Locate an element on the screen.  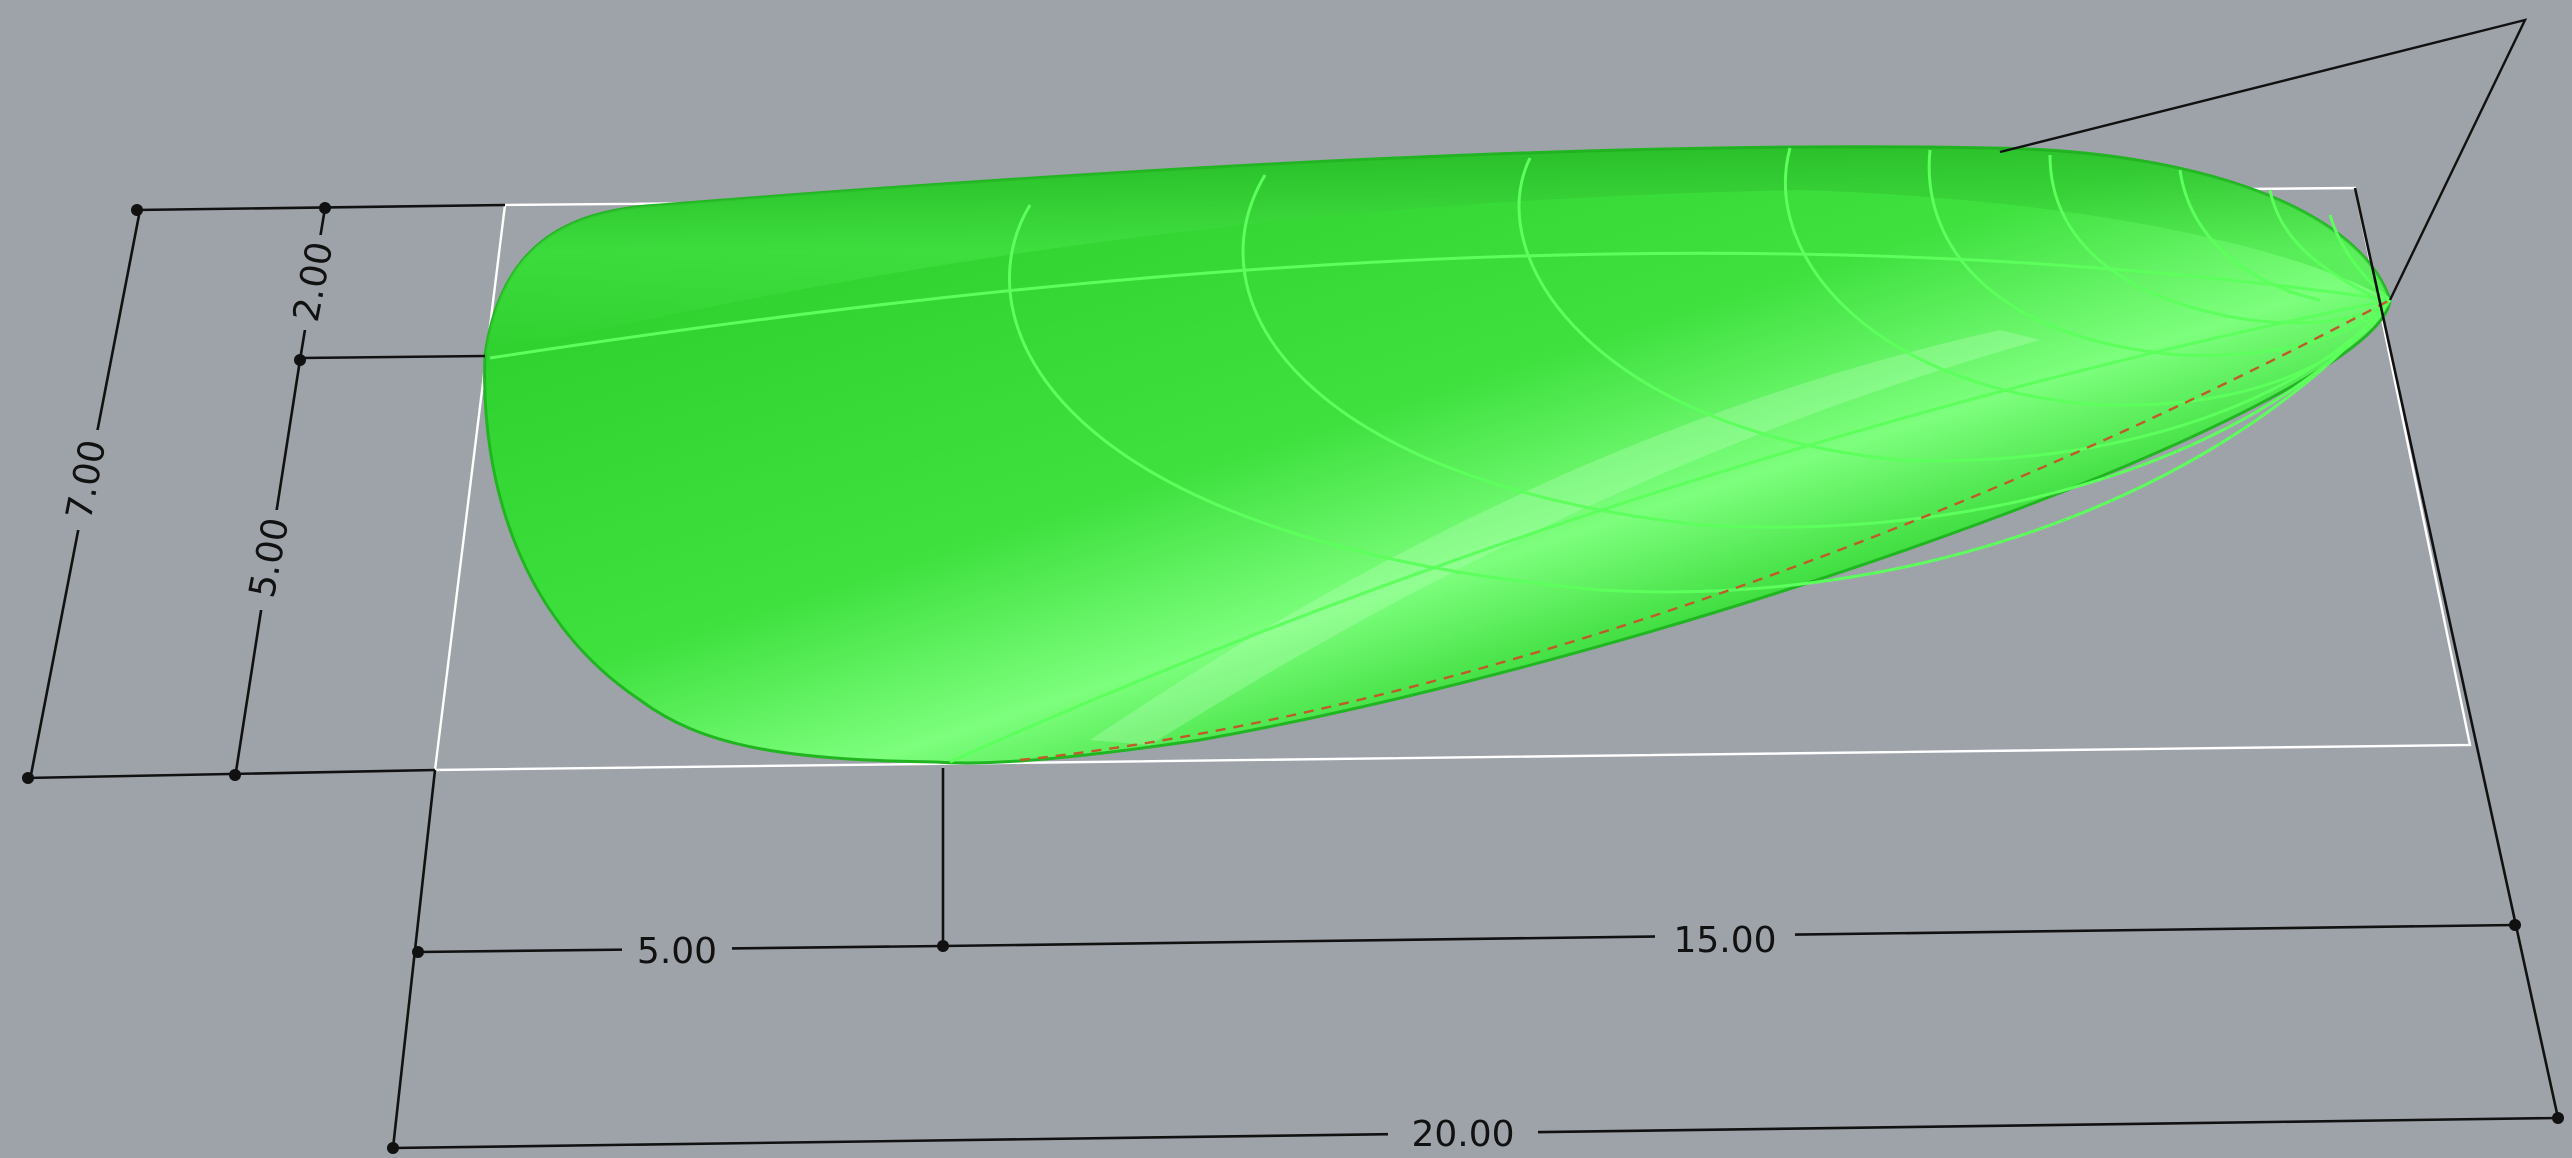
surface-highlight is located at coordinates (1565, 537).